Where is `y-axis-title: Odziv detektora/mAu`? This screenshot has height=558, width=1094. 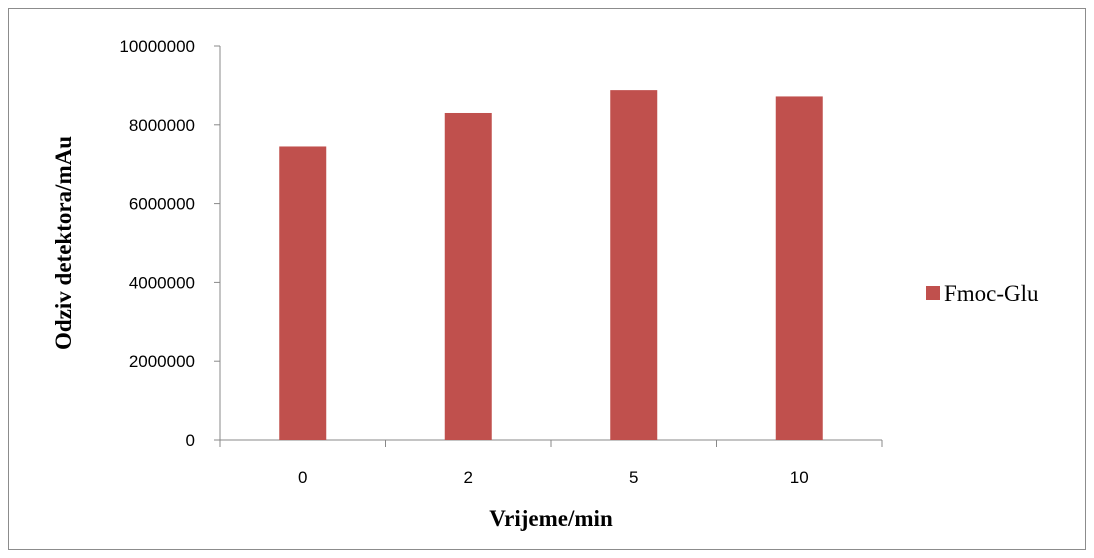 y-axis-title: Odziv detektora/mAu is located at coordinates (63, 243).